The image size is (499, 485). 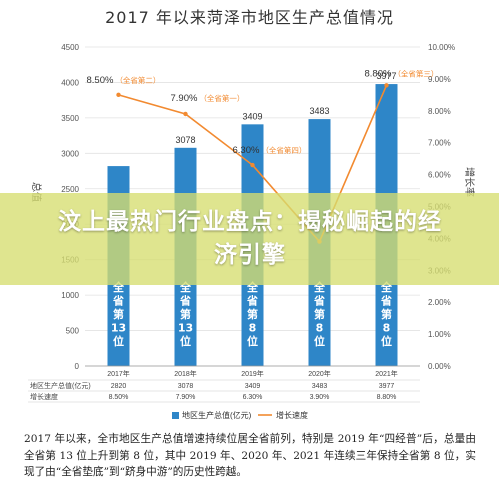 What do you see at coordinates (70, 189) in the screenshot?
I see `y-left-tick-label: 2500` at bounding box center [70, 189].